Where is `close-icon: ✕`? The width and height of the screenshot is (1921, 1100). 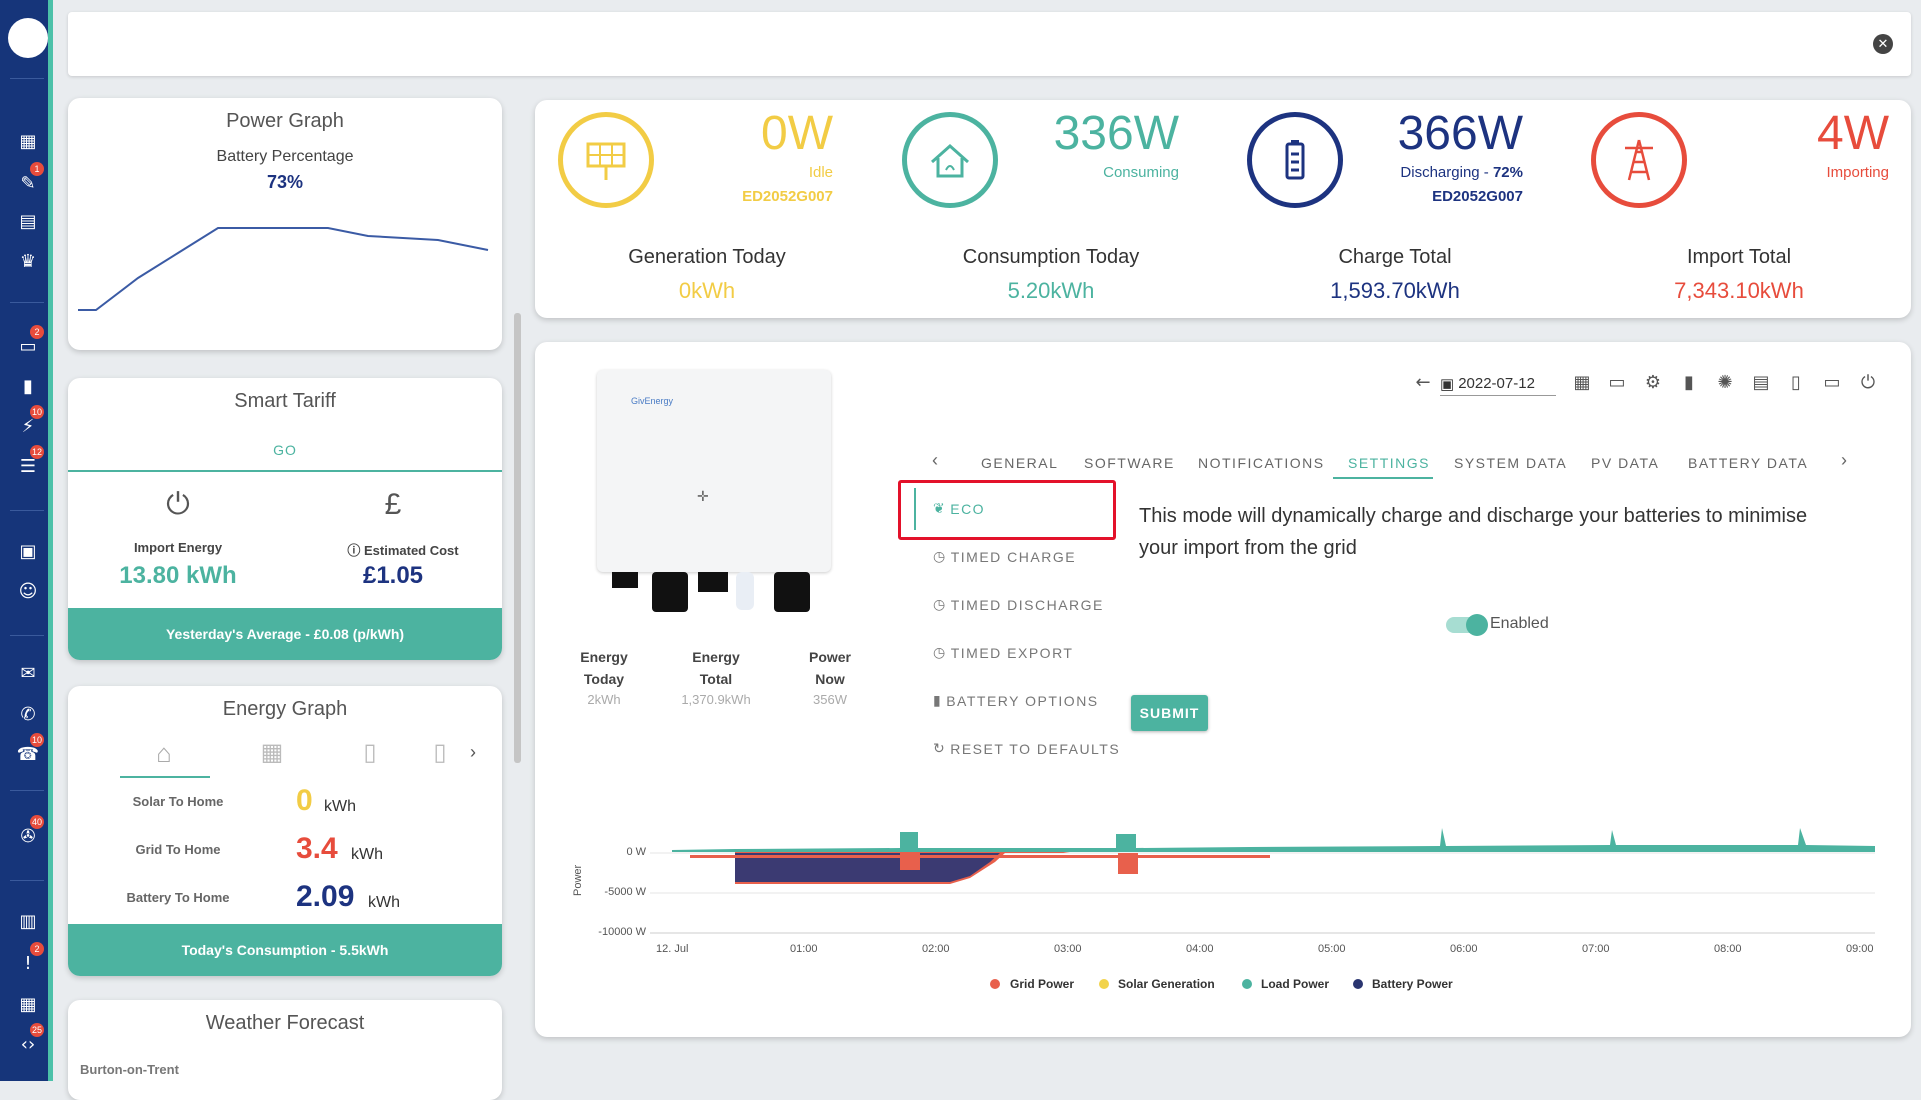
close-icon: ✕ is located at coordinates (1883, 44).